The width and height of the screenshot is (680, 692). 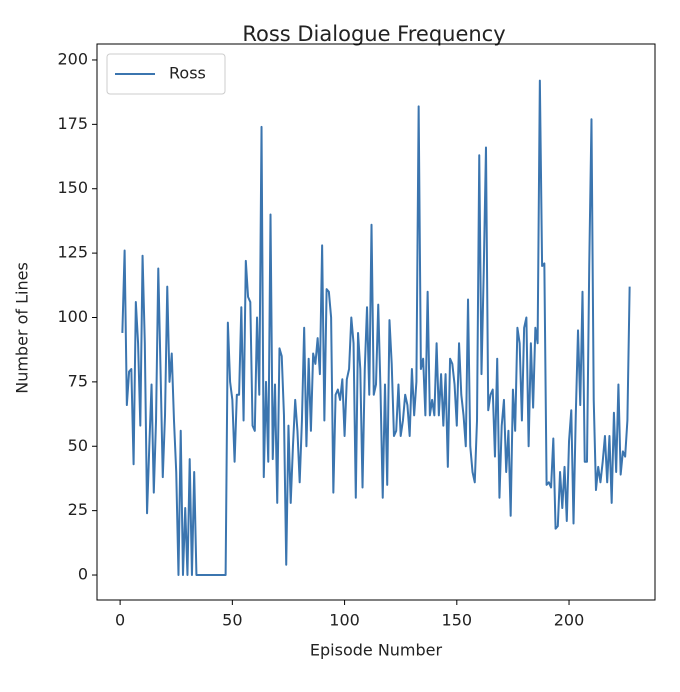 I want to click on chart-title: Ross Dialogue Frequency, so click(x=373, y=34).